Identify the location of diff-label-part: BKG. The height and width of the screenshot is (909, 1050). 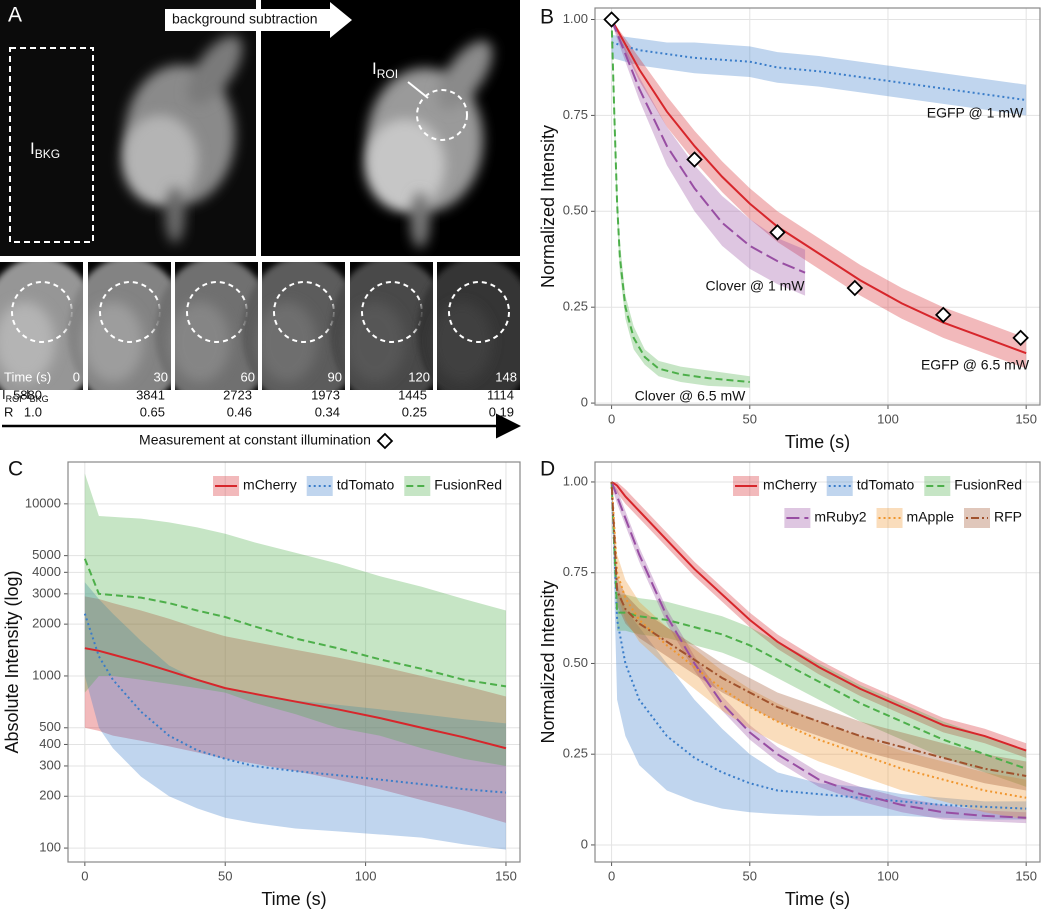
(39, 399).